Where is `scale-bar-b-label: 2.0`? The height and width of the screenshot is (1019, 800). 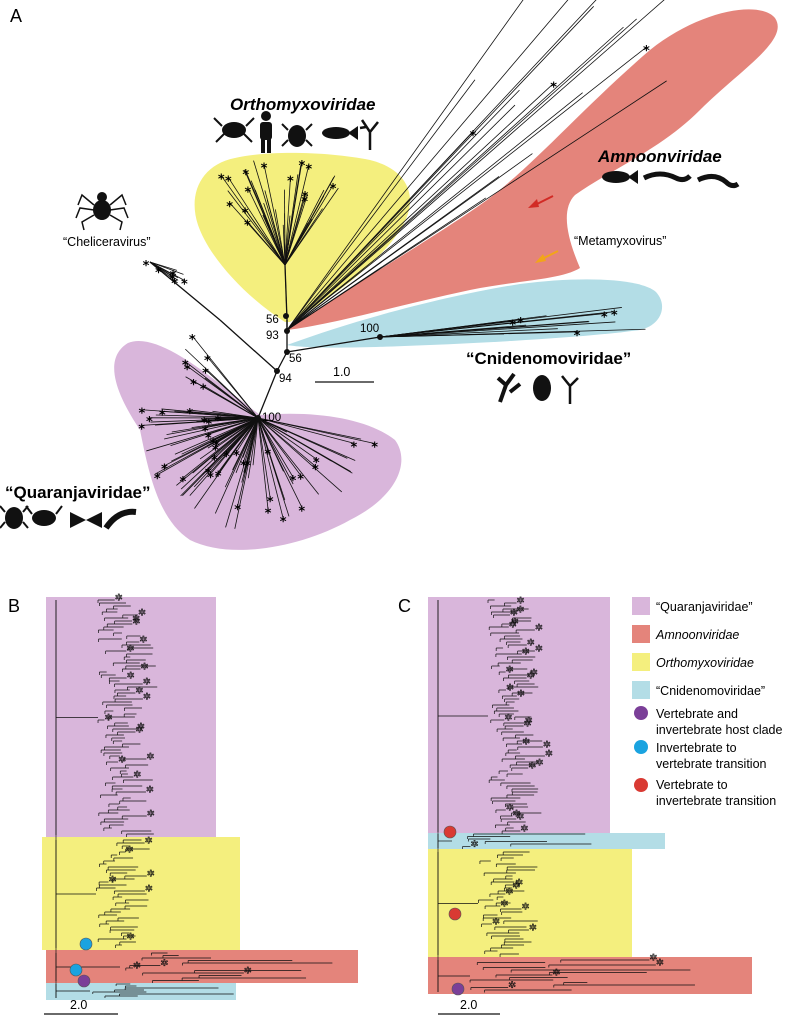 scale-bar-b-label: 2.0 is located at coordinates (78, 1005).